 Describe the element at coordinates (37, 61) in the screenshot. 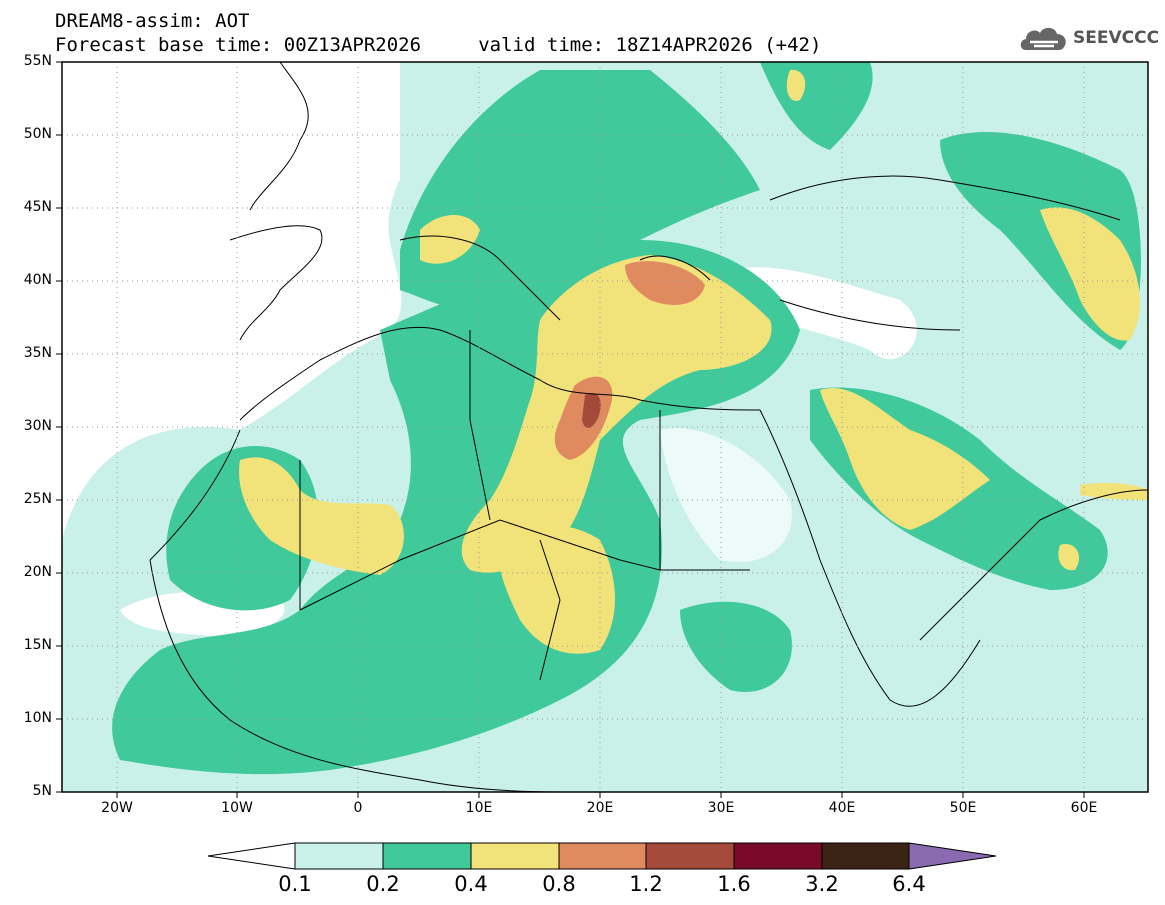

I see `lat-label: 55N` at that location.